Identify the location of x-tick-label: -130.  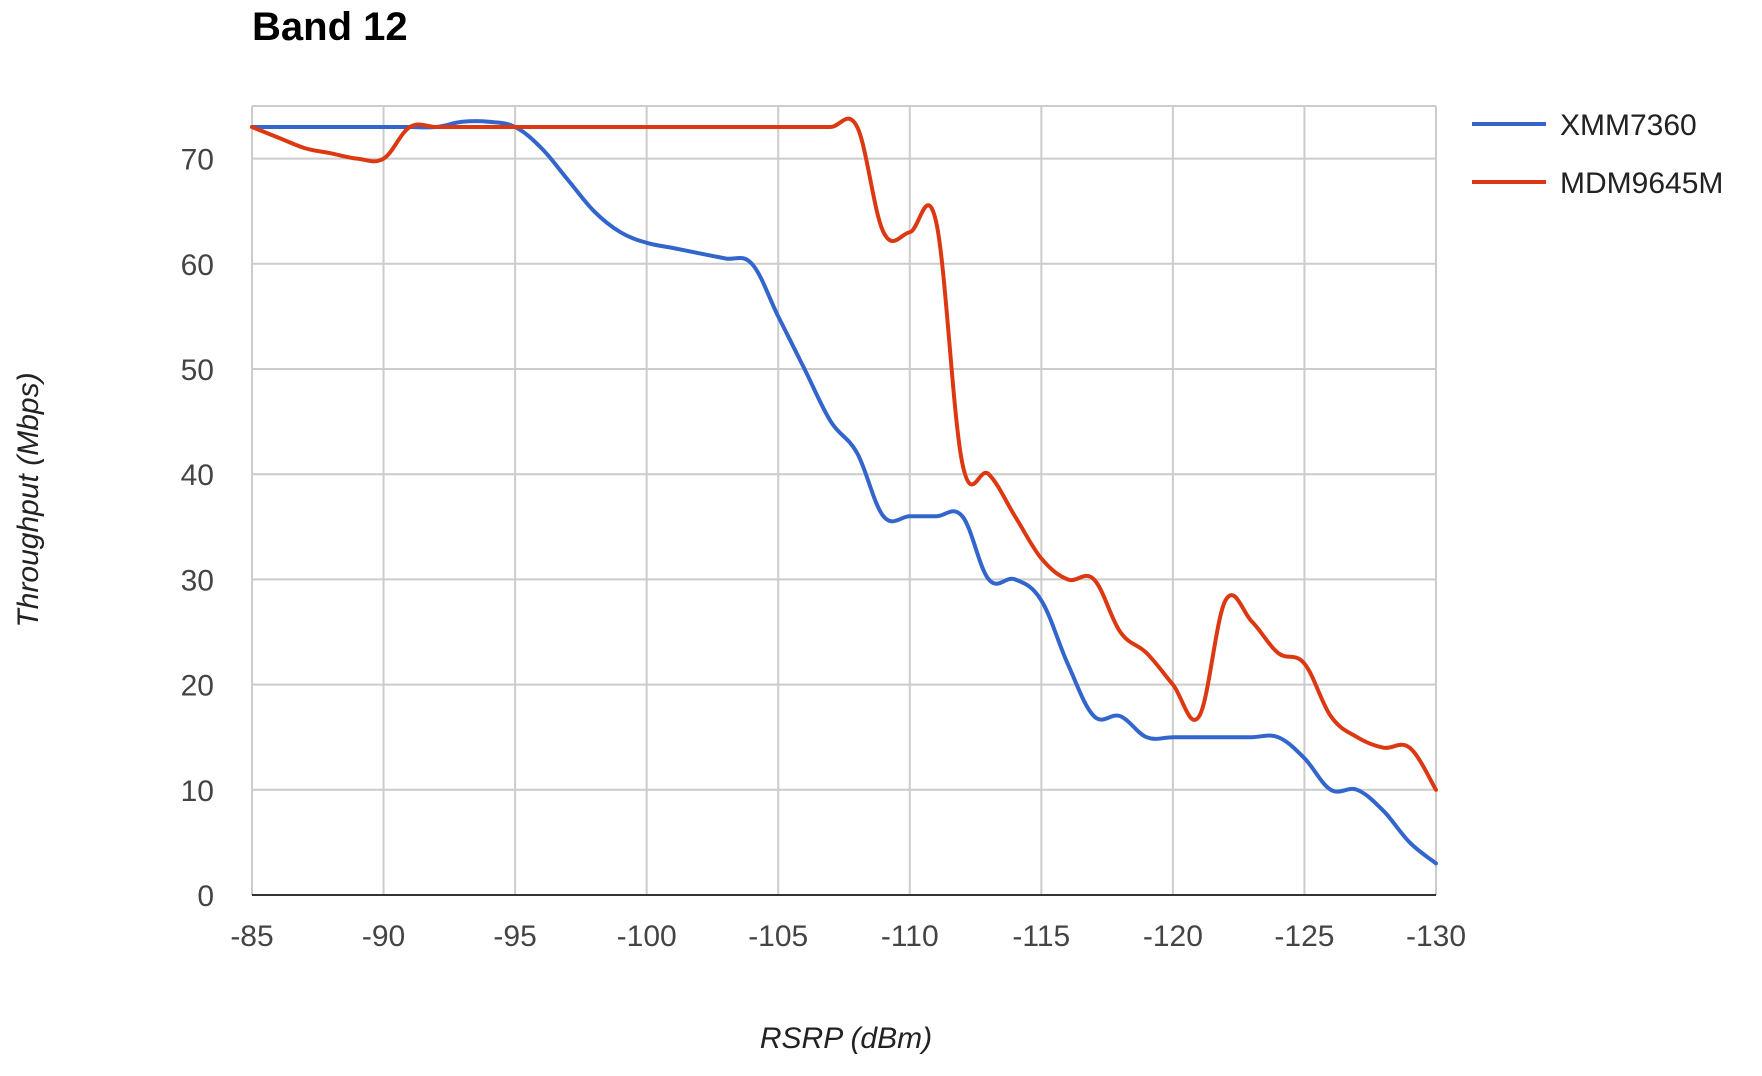
(1436, 936).